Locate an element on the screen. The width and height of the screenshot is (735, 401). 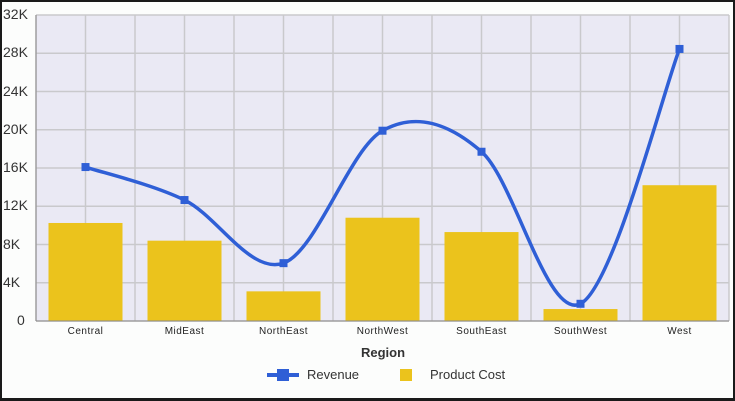
legend-label-revenue: Revenue is located at coordinates (333, 374).